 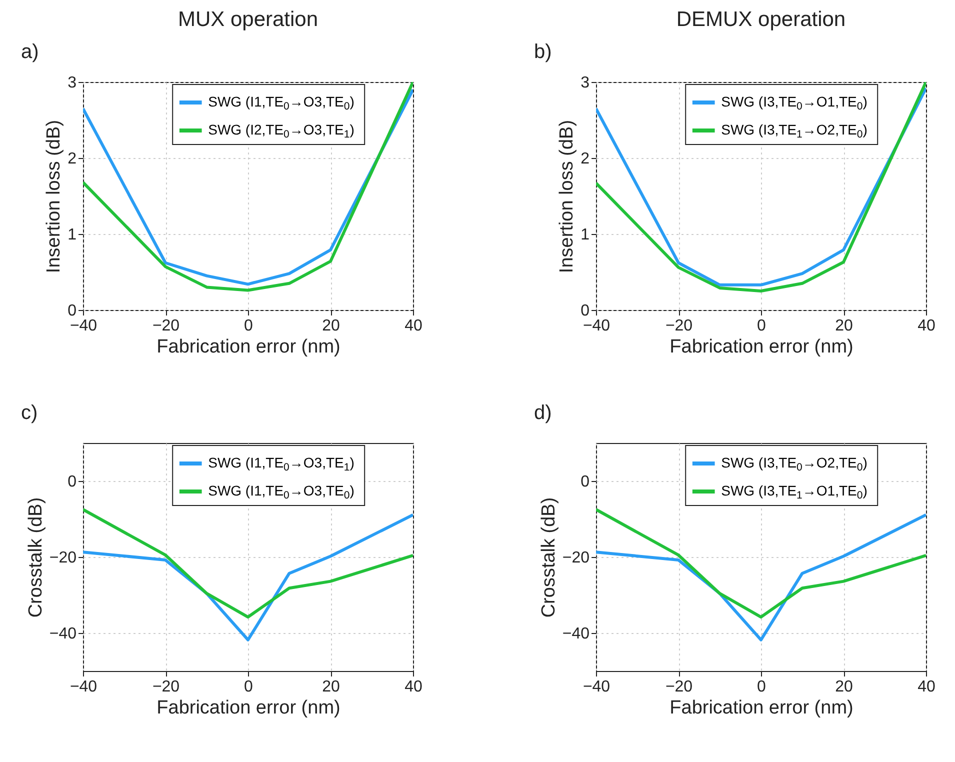 I want to click on text: a), so click(x=30, y=52).